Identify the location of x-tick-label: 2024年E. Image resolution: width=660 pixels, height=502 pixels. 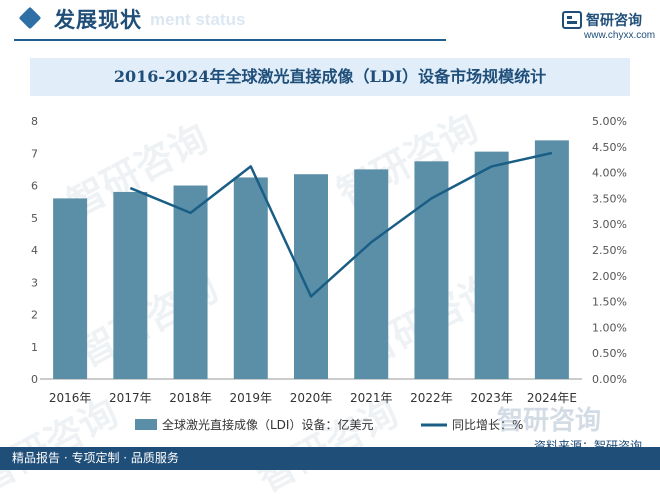
(552, 398).